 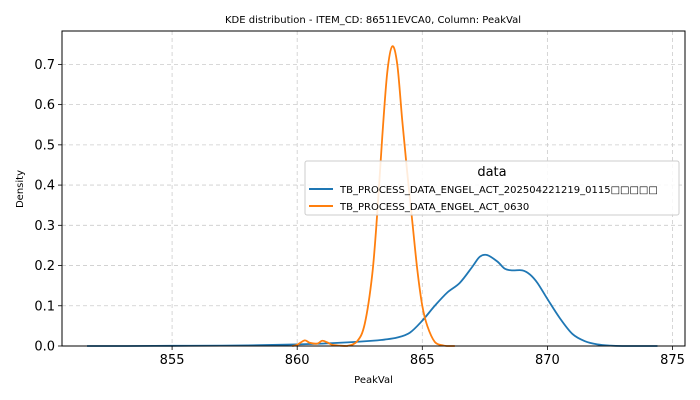 What do you see at coordinates (44, 266) in the screenshot?
I see `y-tick-label: 0.2` at bounding box center [44, 266].